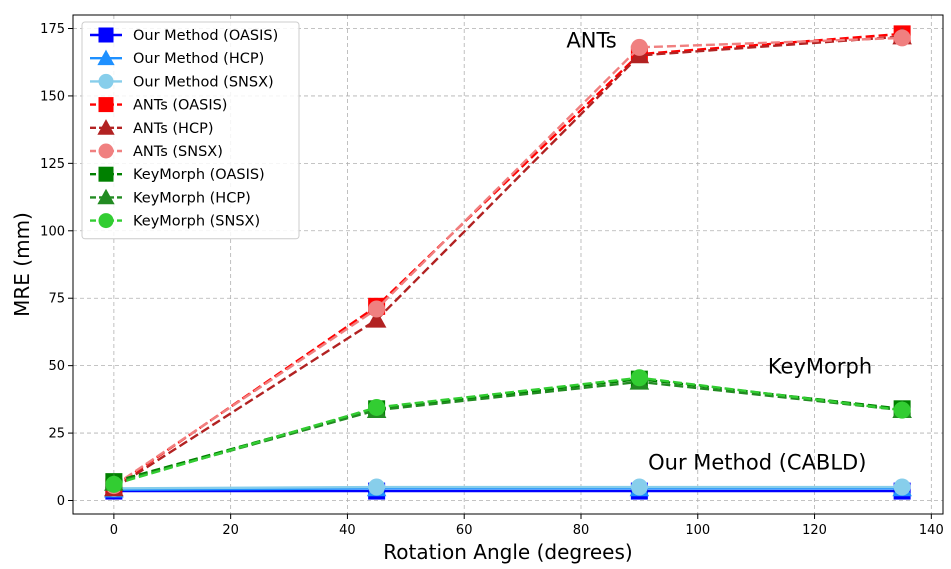  I want to click on y-tick-label: 125, so click(52, 164).